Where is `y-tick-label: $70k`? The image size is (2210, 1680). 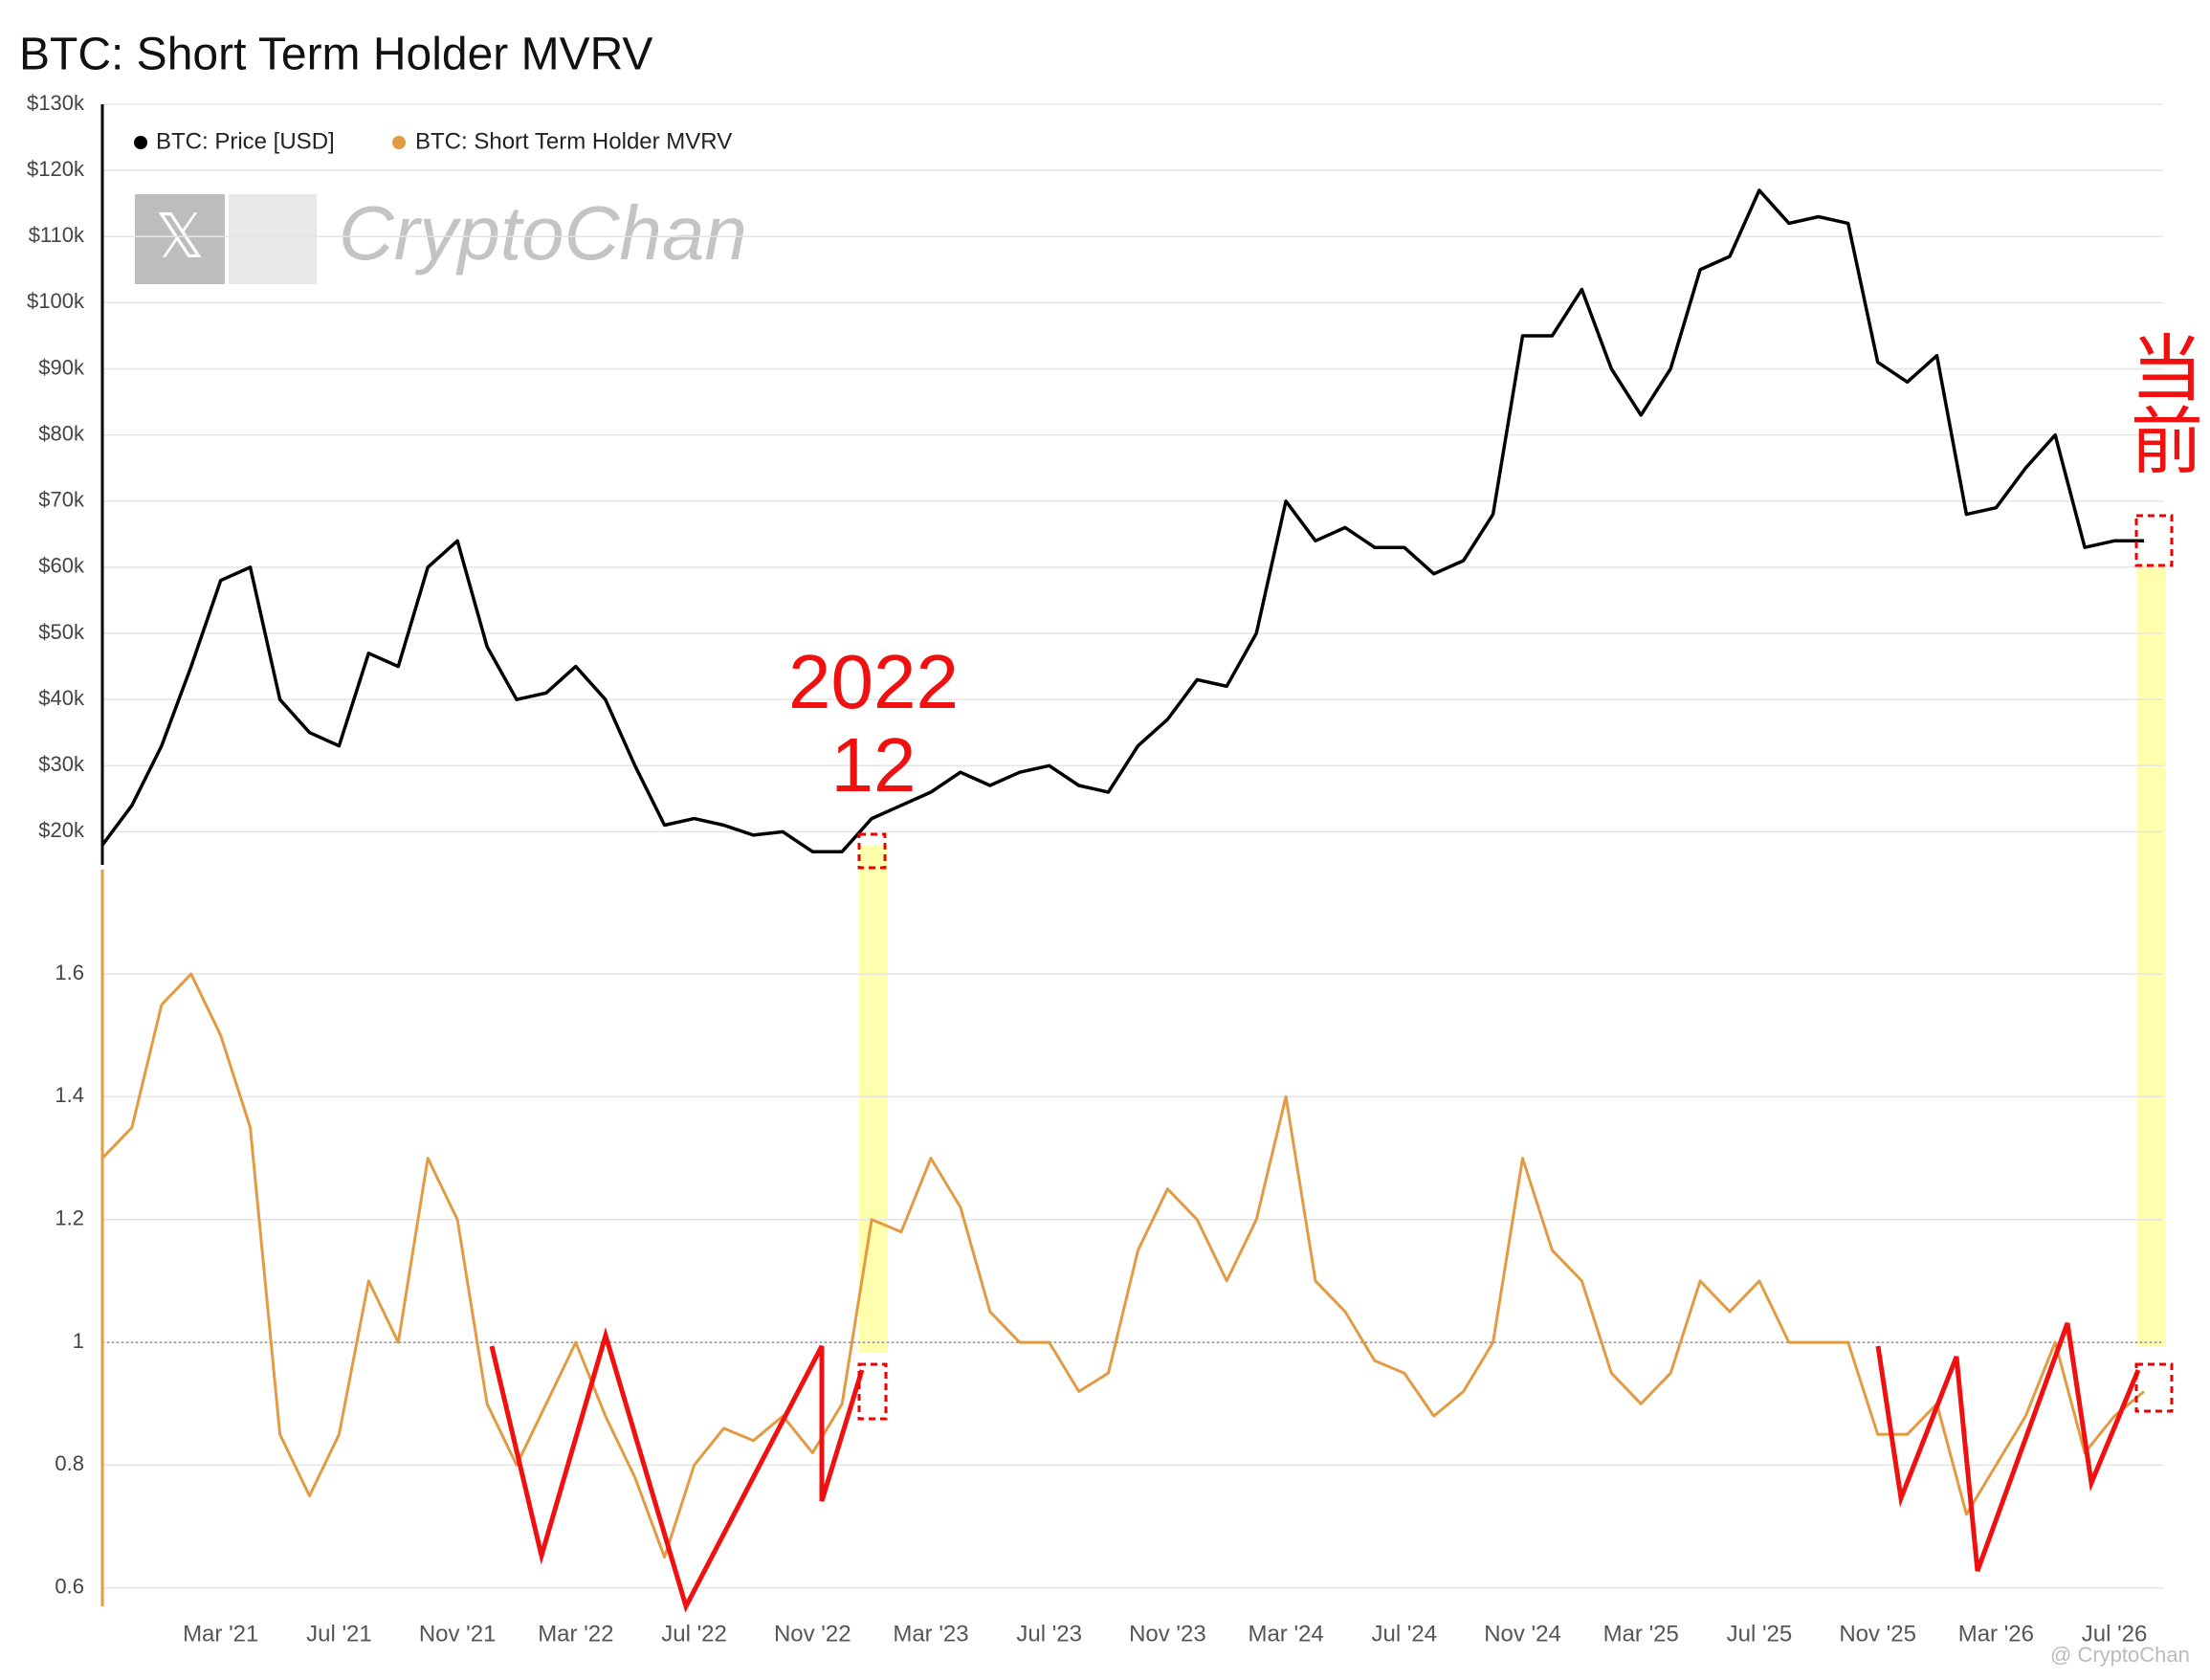
y-tick-label: $70k is located at coordinates (61, 500).